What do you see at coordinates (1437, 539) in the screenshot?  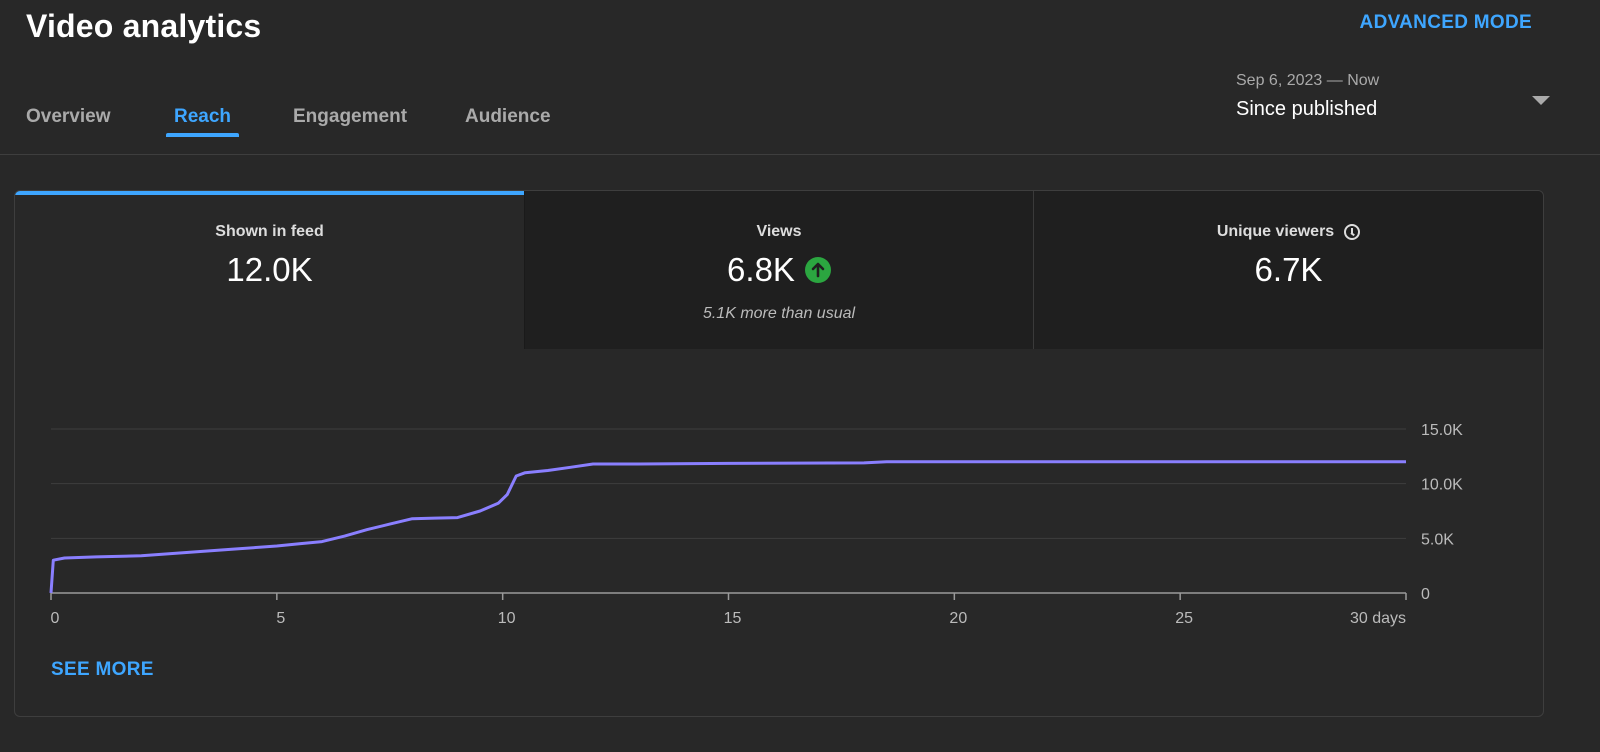 I see `y-tick-label: 5.0K` at bounding box center [1437, 539].